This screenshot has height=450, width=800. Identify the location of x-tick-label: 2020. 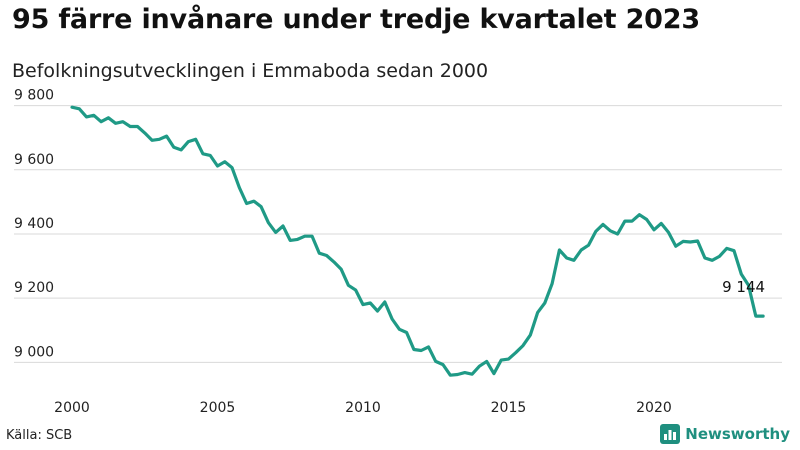
(654, 408).